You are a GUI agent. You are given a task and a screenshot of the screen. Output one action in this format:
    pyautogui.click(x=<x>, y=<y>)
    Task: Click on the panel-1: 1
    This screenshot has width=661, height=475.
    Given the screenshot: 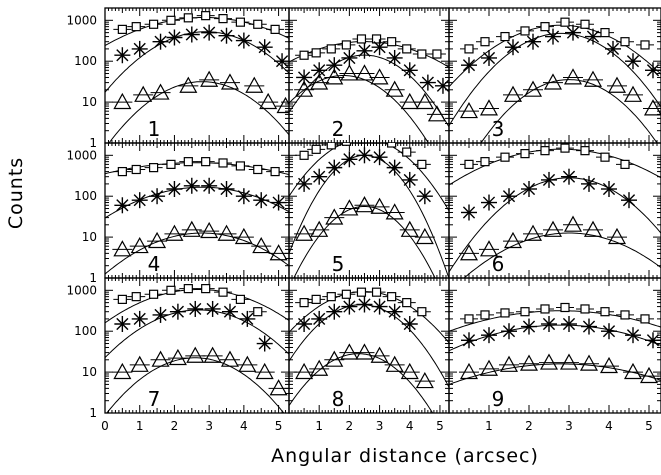 What is the action you would take?
    pyautogui.click(x=197, y=75)
    